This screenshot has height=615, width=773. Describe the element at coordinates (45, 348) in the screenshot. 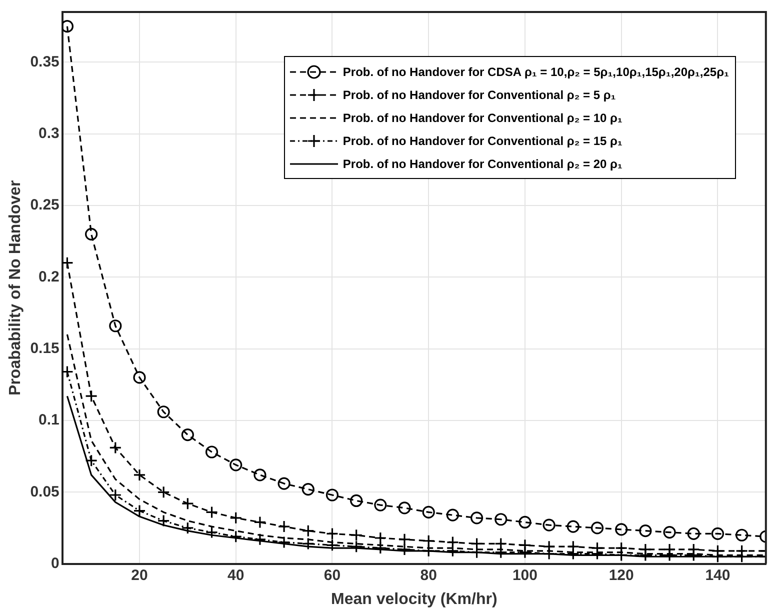

I see `y-tick-label: 0.15` at that location.